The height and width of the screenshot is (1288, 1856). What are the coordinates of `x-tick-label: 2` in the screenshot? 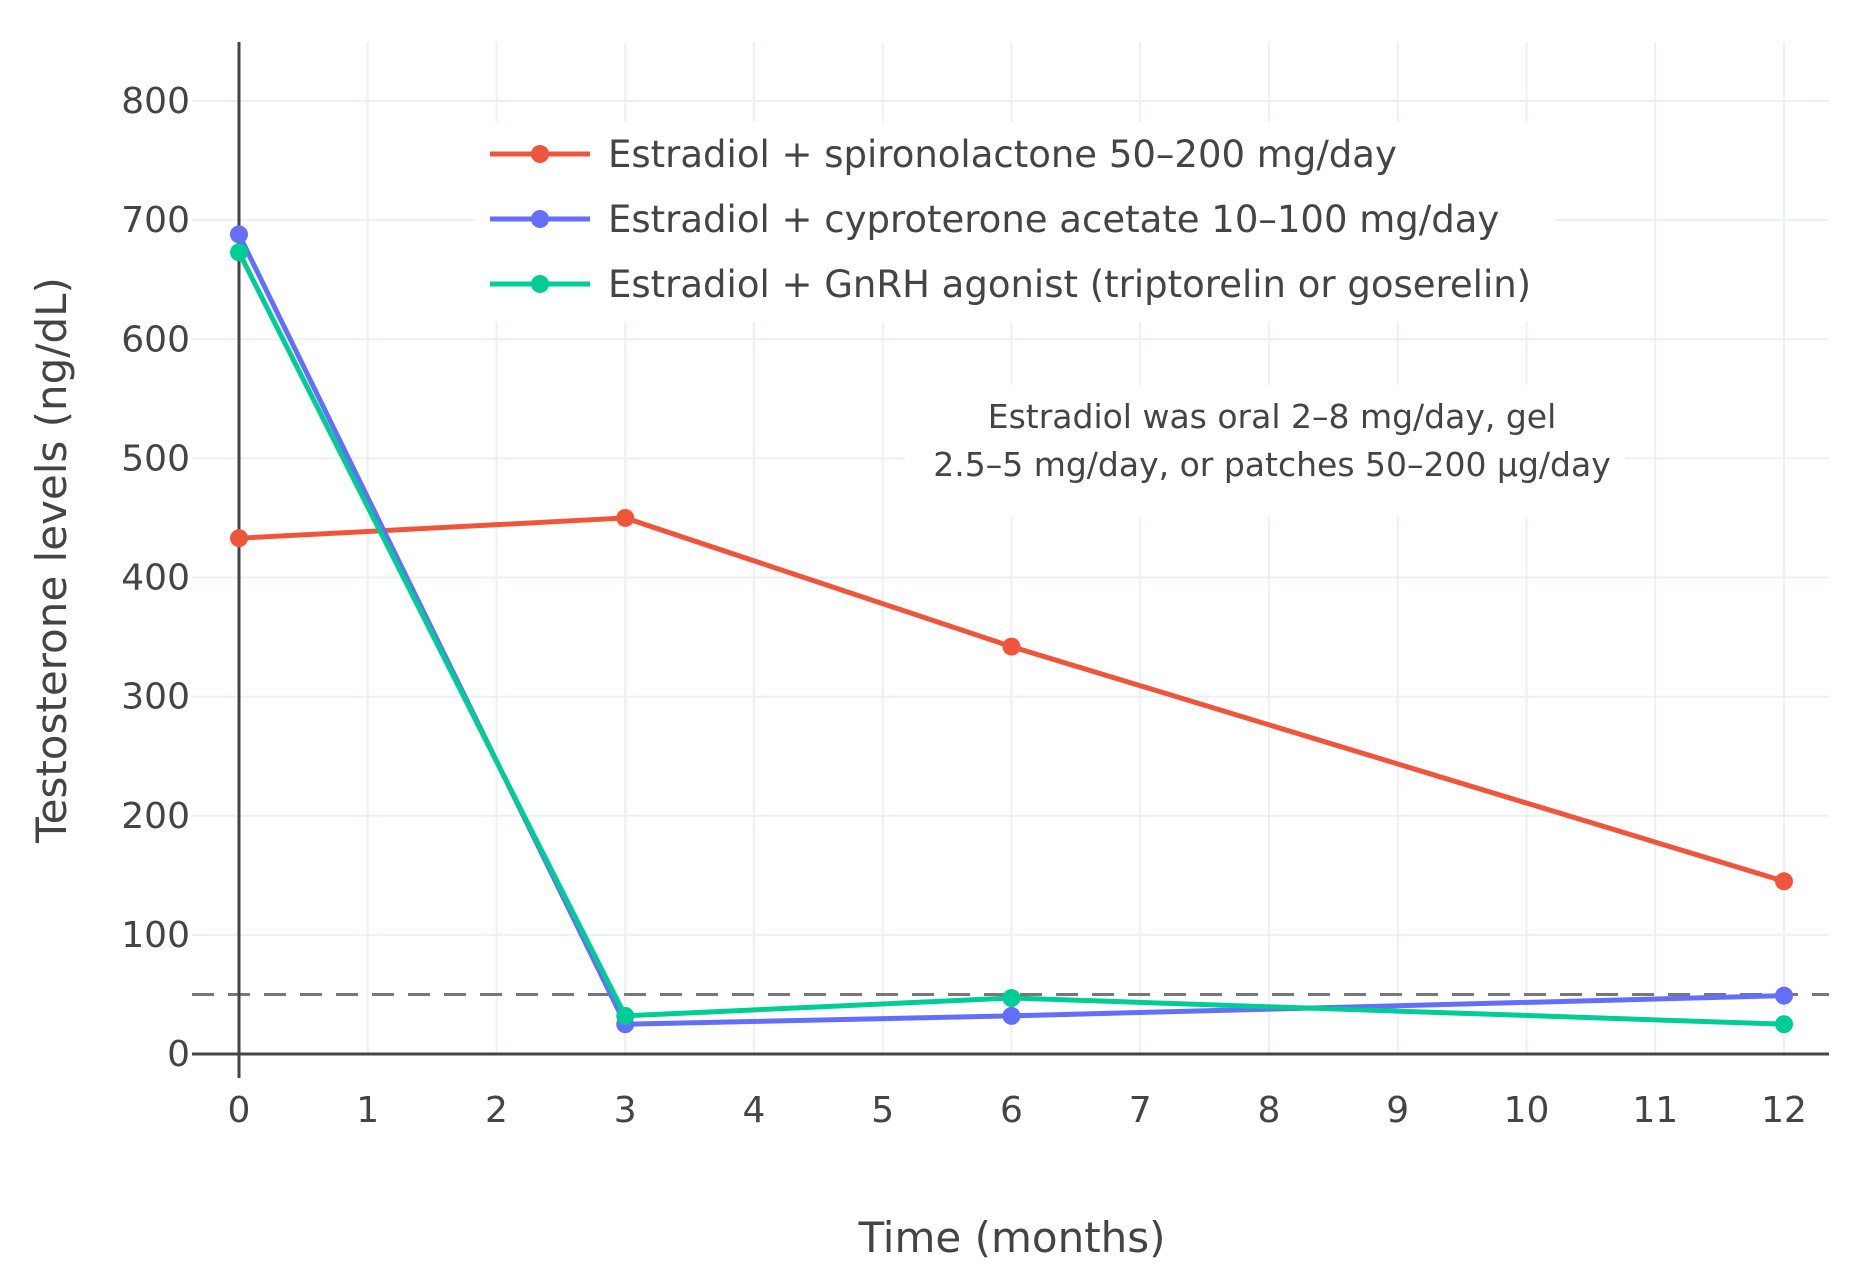 It's located at (496, 1110).